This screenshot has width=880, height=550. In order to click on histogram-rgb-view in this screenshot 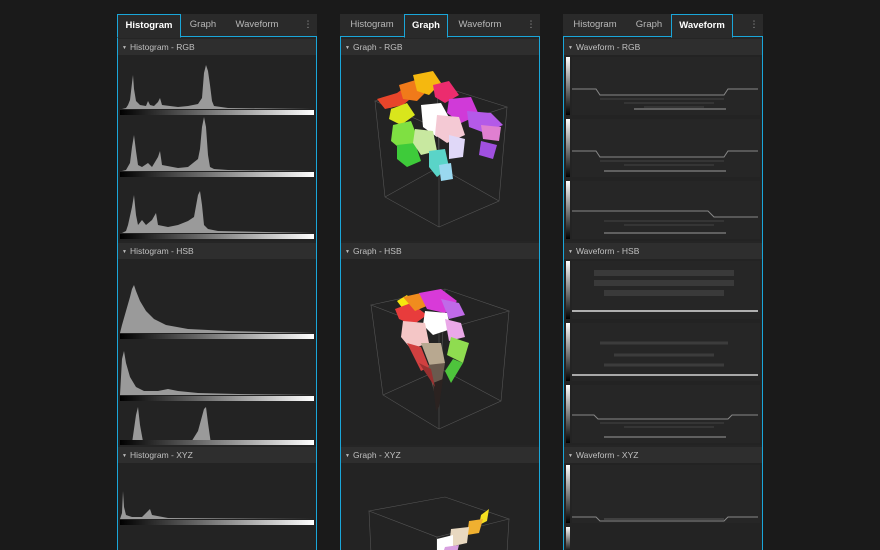, I will do `click(217, 148)`.